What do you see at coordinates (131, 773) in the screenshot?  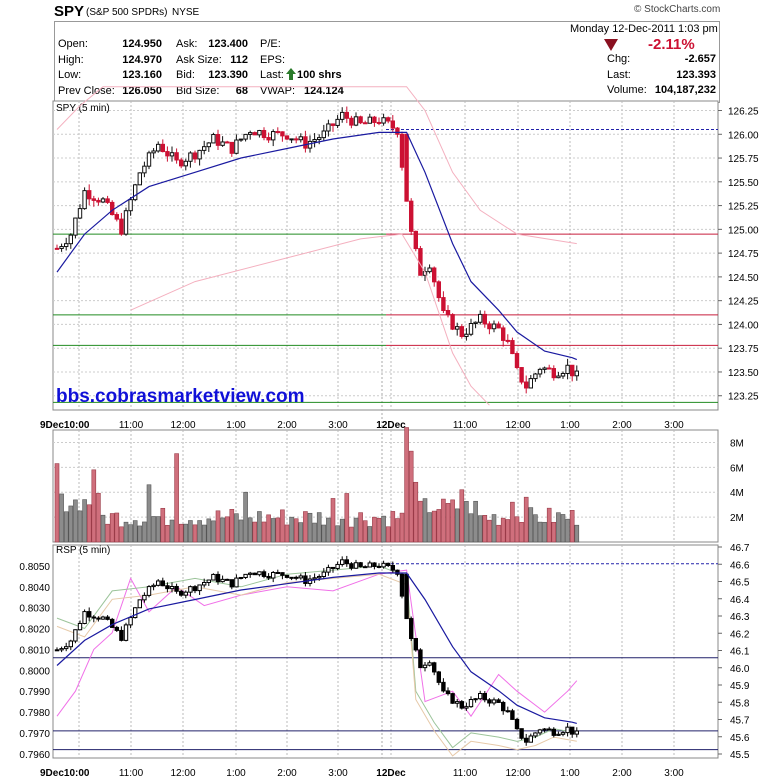 I see `x-tick-label: 11:00` at bounding box center [131, 773].